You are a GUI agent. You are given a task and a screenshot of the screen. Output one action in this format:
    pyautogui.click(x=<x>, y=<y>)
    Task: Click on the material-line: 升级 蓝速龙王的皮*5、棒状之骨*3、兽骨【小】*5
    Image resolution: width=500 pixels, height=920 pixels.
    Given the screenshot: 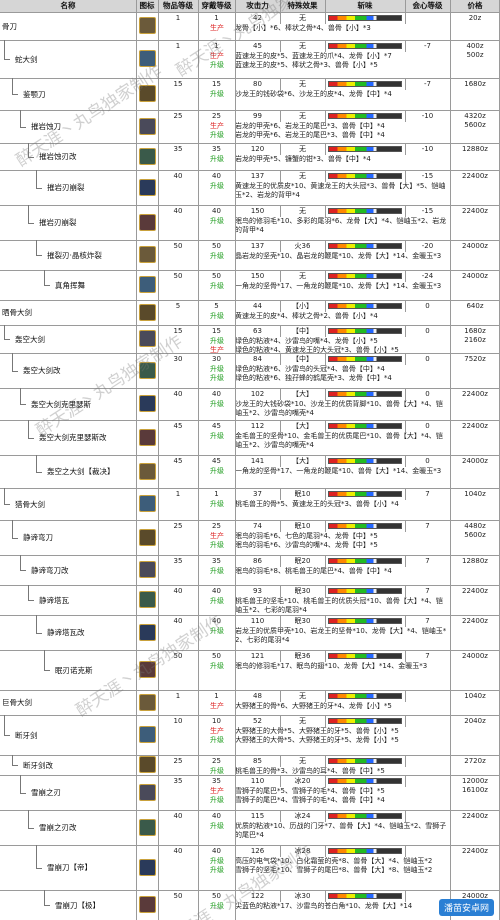 What is the action you would take?
    pyautogui.click(x=324, y=65)
    